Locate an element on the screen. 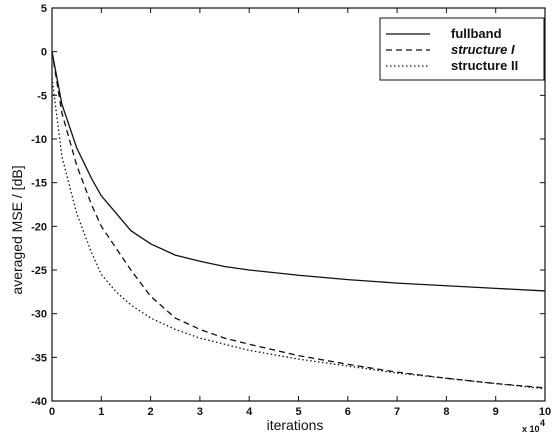 The width and height of the screenshot is (553, 435). y-tick-label: -40 is located at coordinates (39, 402).